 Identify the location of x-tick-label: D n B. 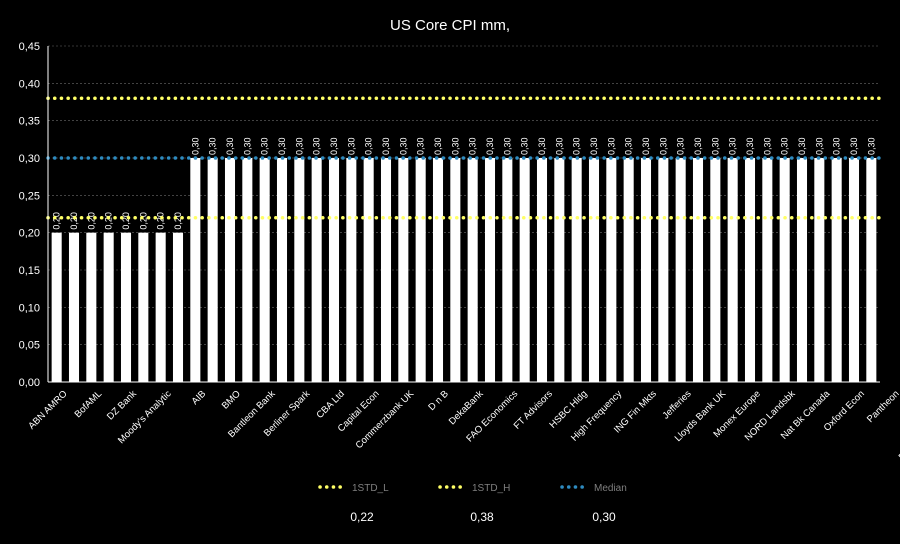
(438, 400).